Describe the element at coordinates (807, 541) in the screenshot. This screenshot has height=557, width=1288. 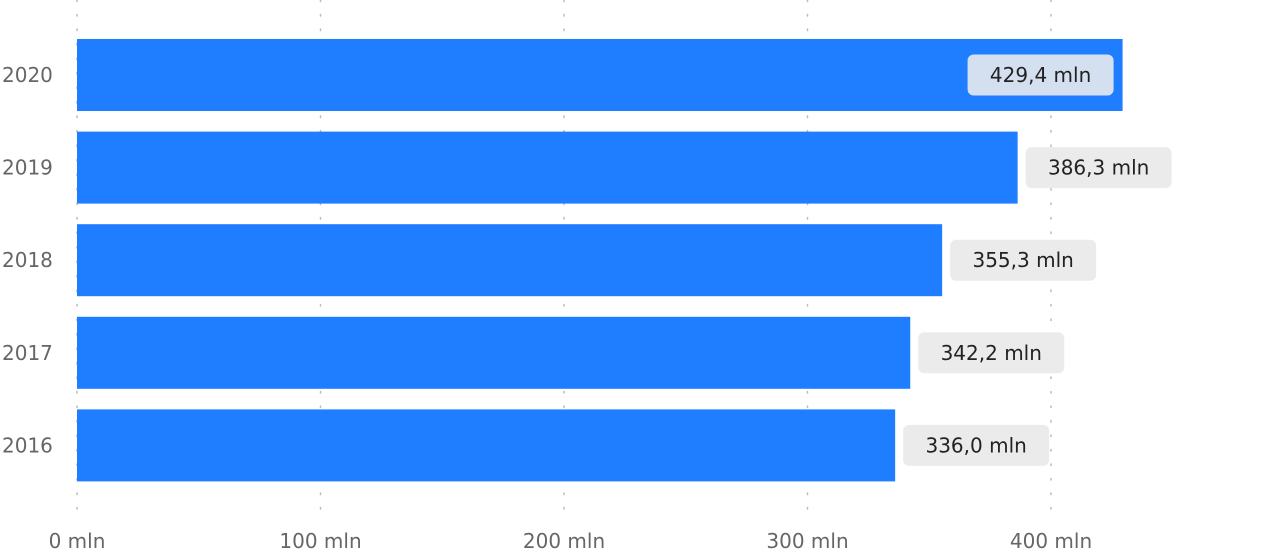
I see `x-tick-label: 300 mln` at that location.